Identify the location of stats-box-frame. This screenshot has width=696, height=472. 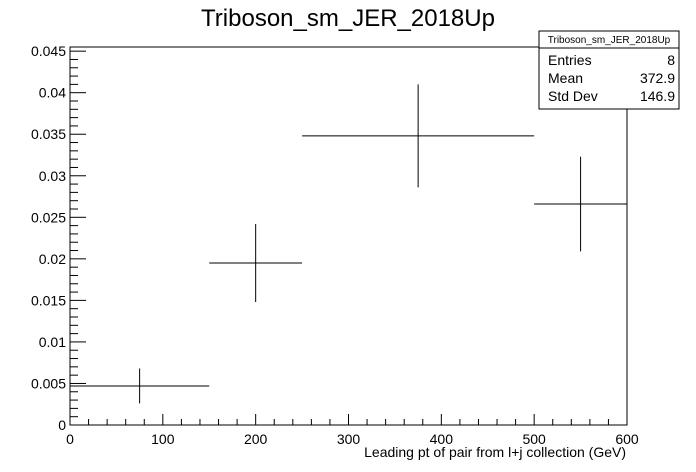
(609, 70).